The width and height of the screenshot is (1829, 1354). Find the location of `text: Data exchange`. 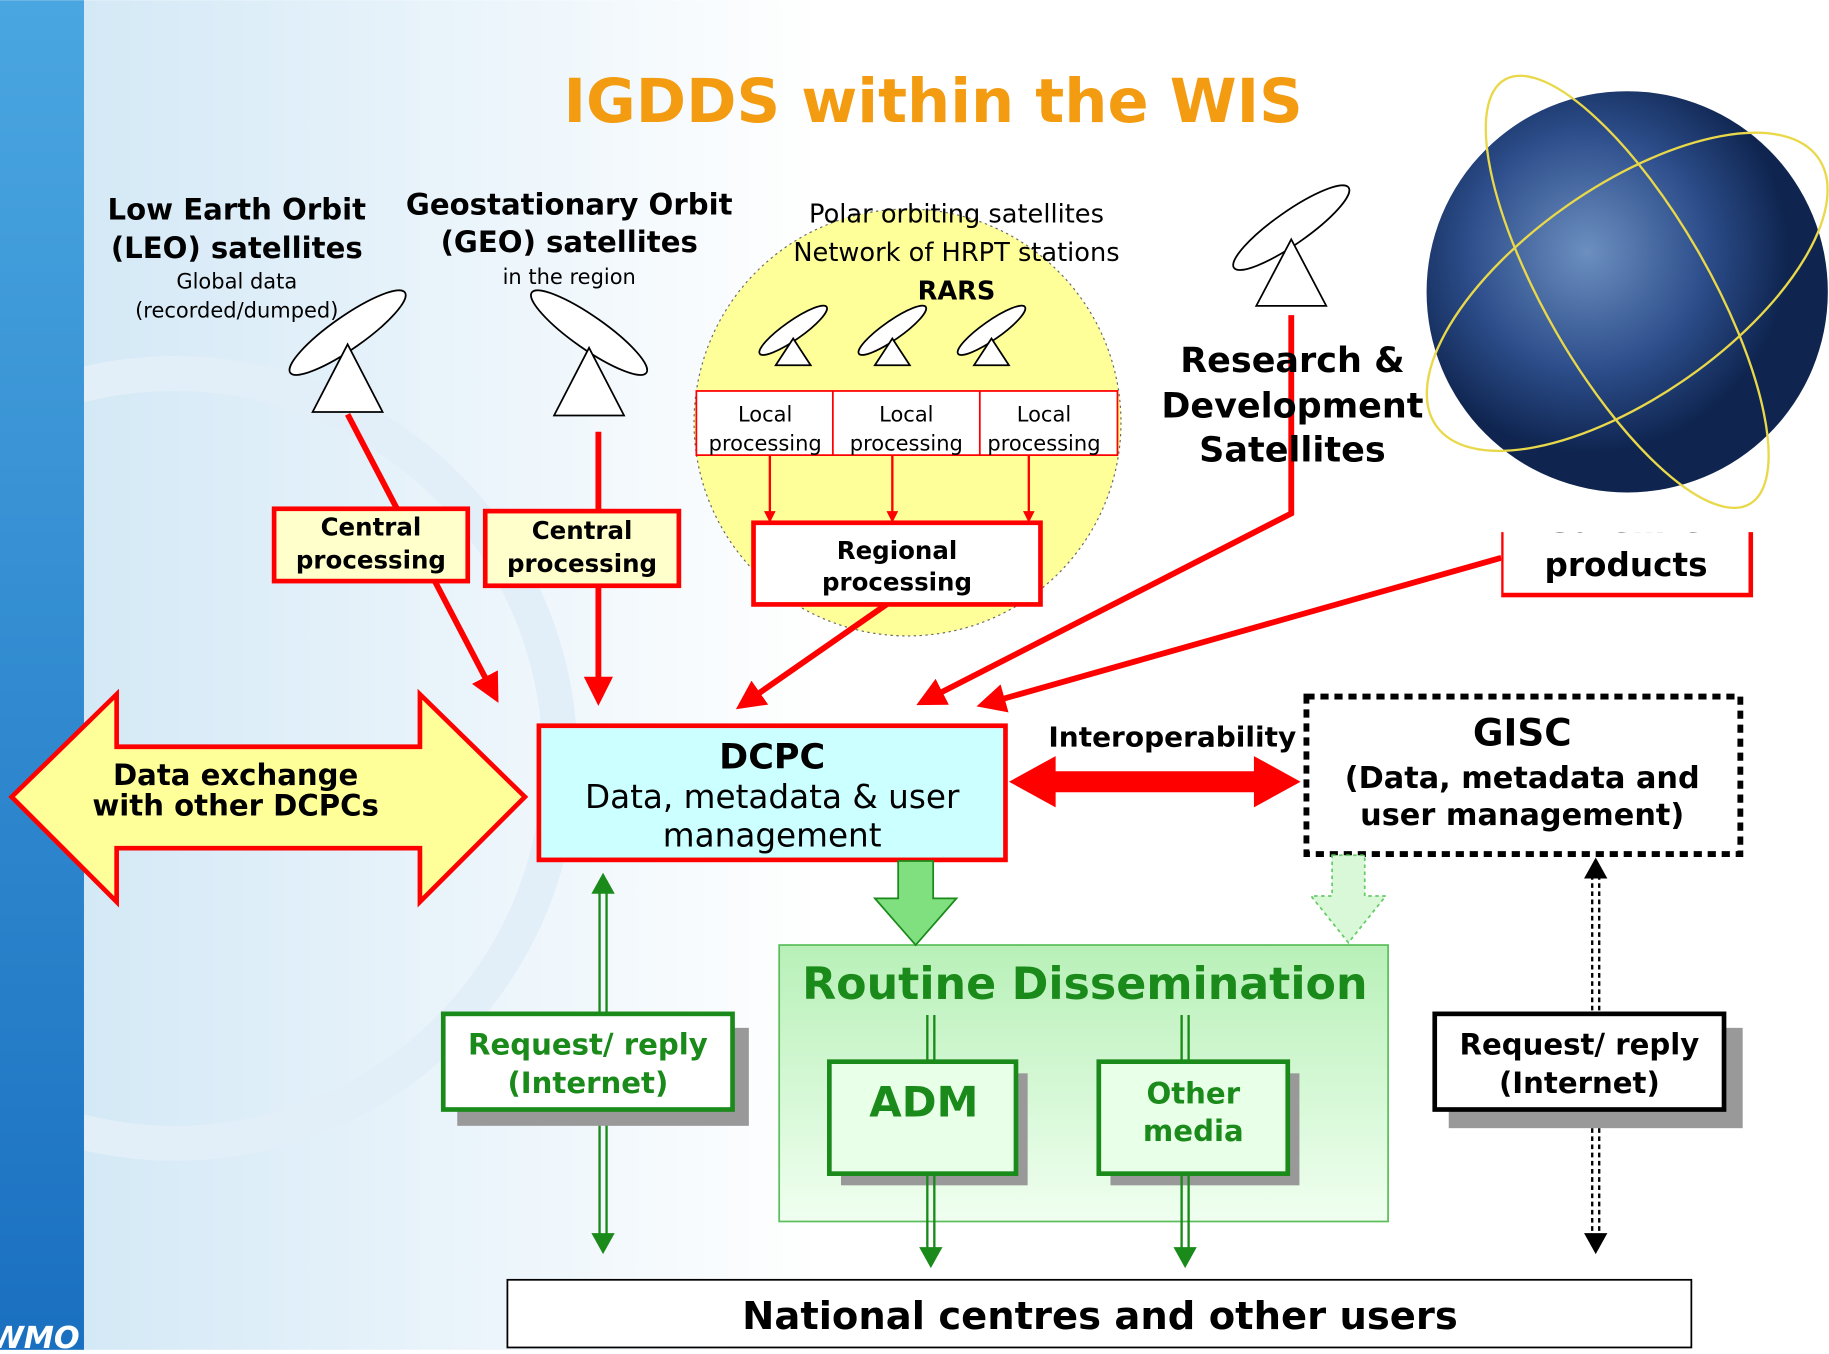

text: Data exchange is located at coordinates (235, 775).